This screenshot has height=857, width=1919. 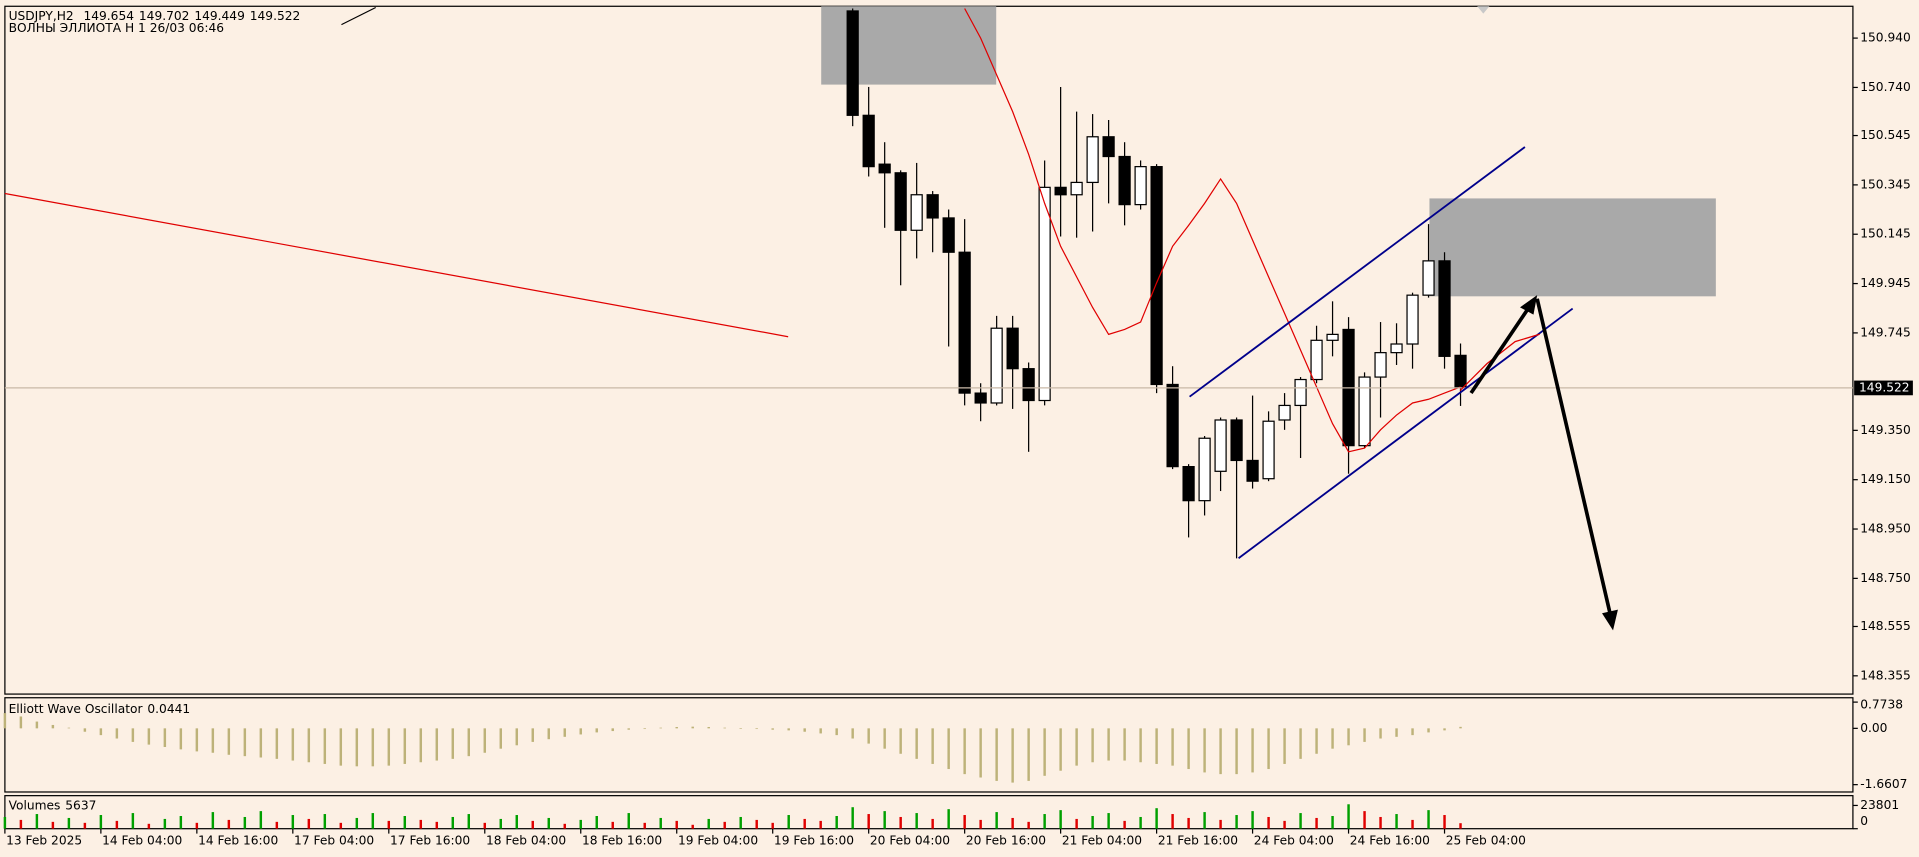 What do you see at coordinates (1885, 675) in the screenshot?
I see `y-tick-label: 148.355` at bounding box center [1885, 675].